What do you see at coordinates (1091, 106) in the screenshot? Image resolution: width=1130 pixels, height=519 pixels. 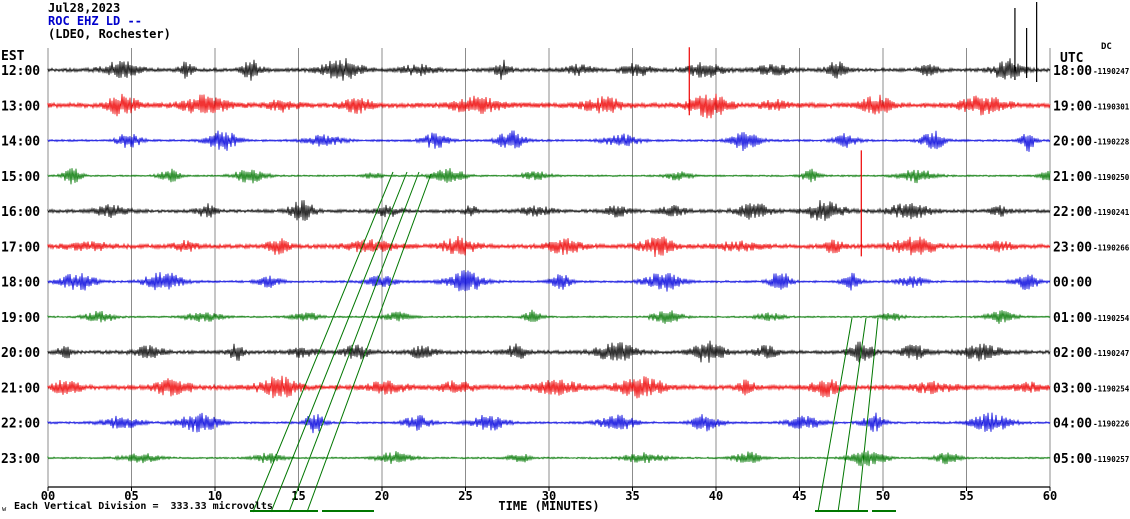 I see `row-label-utc: 19:00-1190301` at bounding box center [1091, 106].